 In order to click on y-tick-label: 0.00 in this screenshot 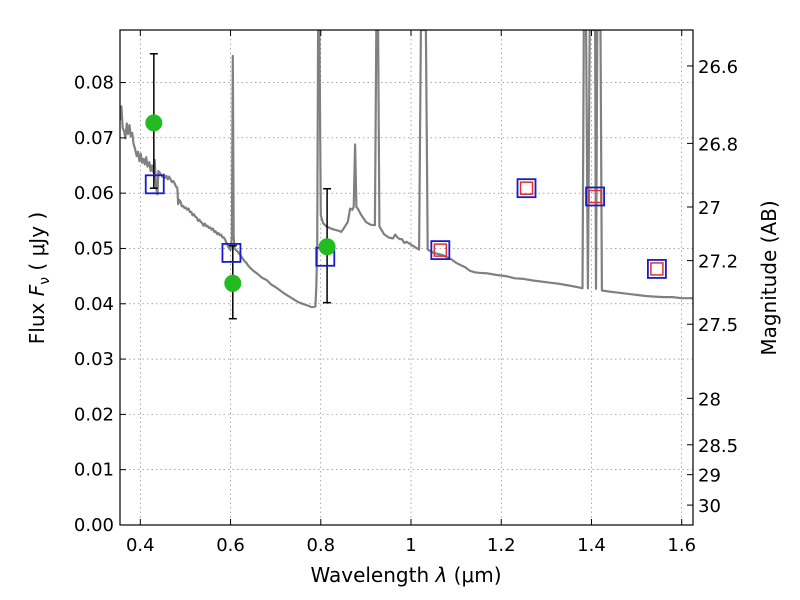, I will do `click(94, 525)`.